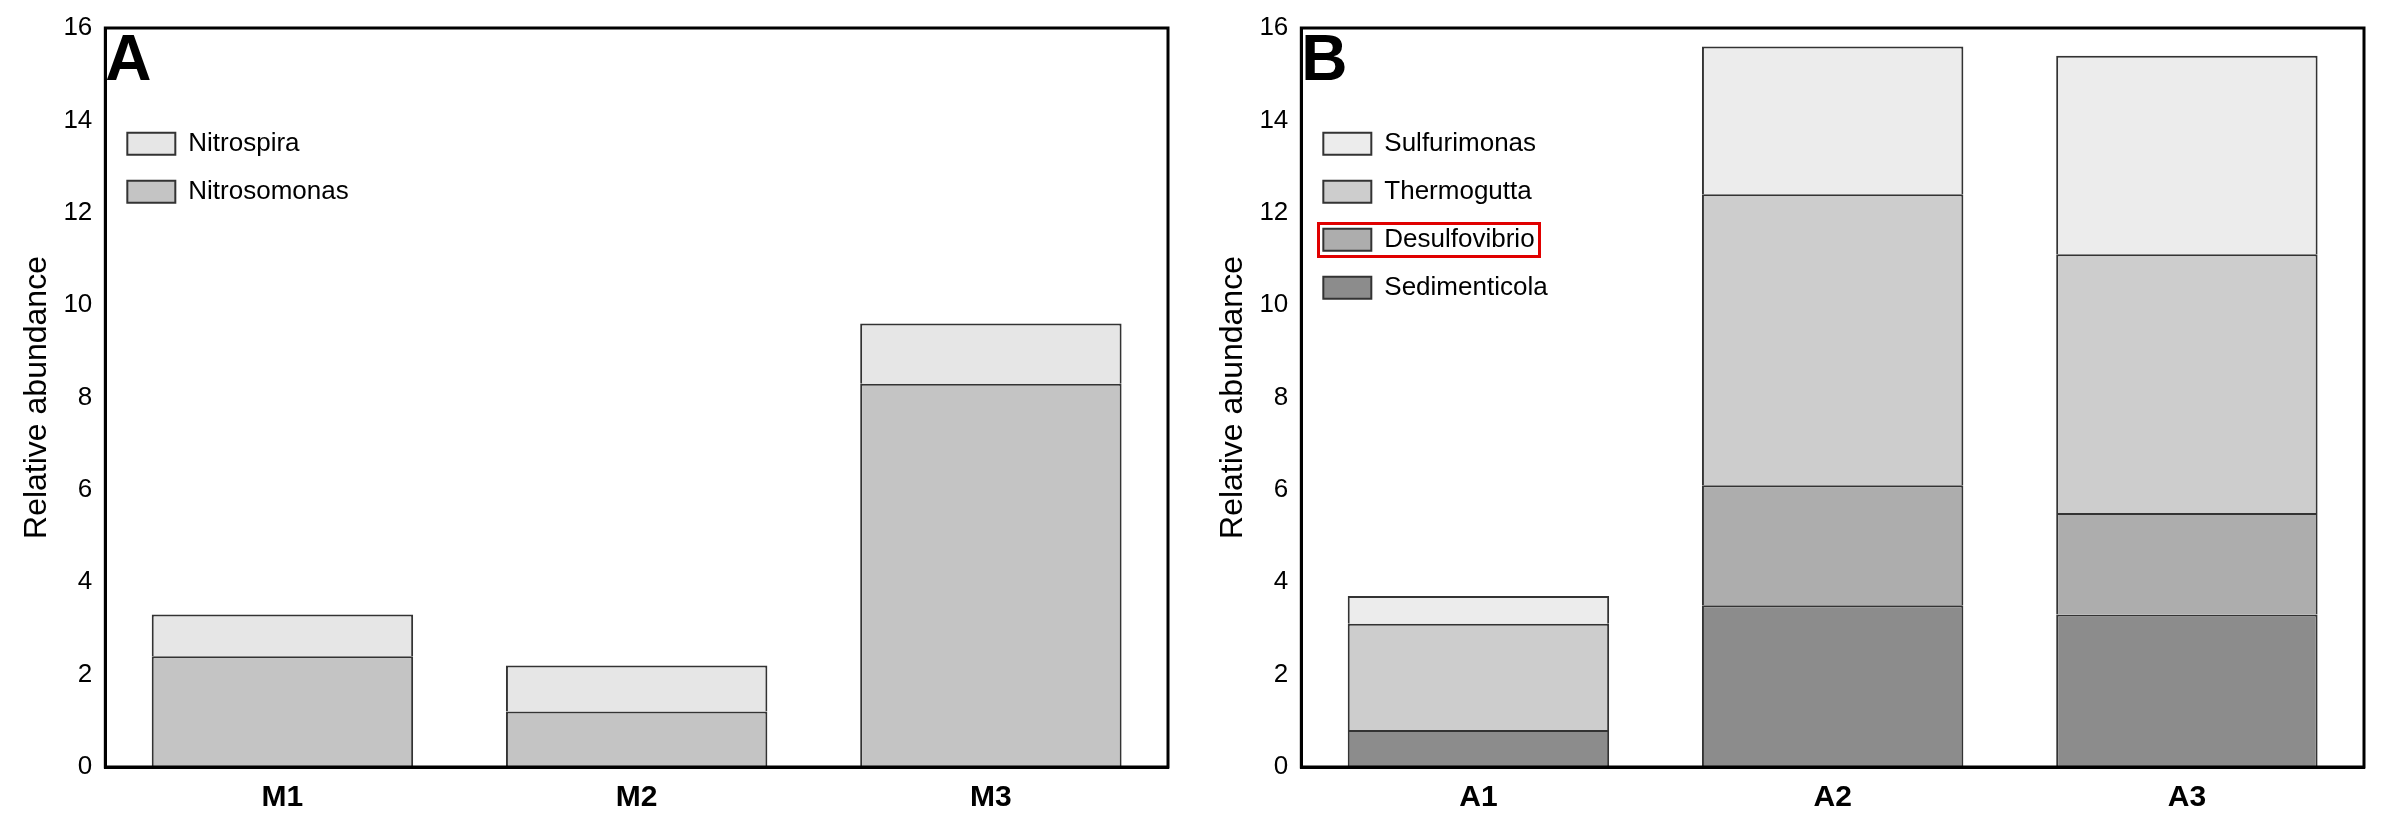 The width and height of the screenshot is (2392, 833). I want to click on chart-title: B, so click(1324, 57).